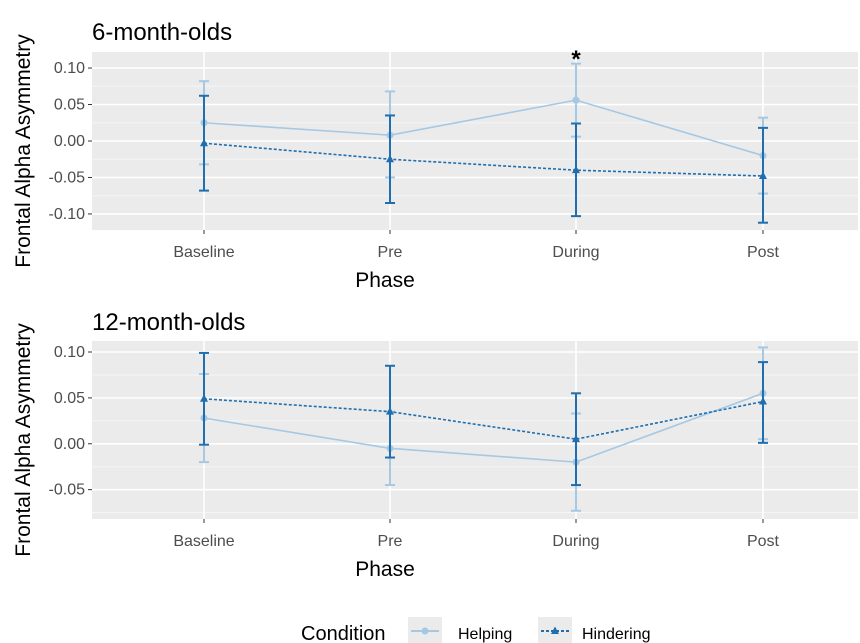 The width and height of the screenshot is (860, 643). I want to click on legend-key-triangle, so click(555, 630).